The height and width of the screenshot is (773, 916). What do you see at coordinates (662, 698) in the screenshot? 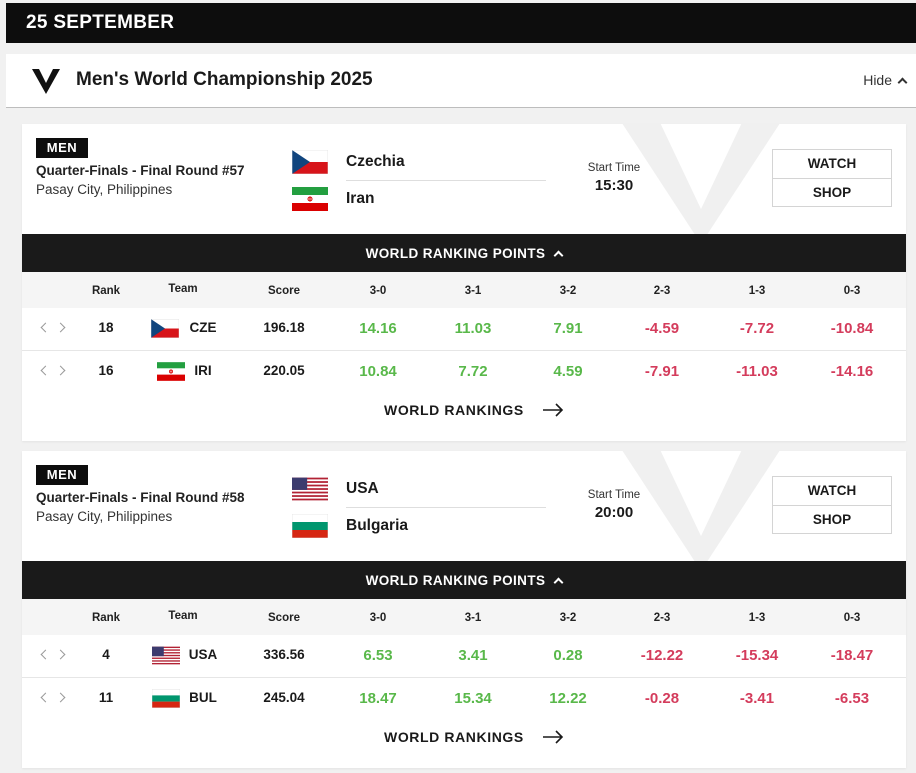
I see `points-2-3: -0.28` at bounding box center [662, 698].